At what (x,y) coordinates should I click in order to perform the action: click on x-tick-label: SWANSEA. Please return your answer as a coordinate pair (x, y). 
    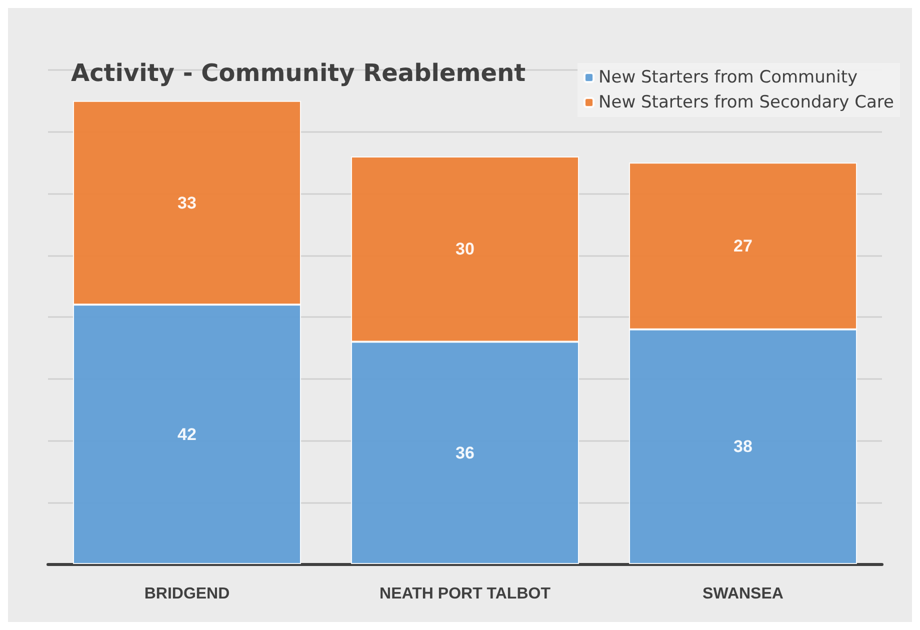
    Looking at the image, I should click on (743, 594).